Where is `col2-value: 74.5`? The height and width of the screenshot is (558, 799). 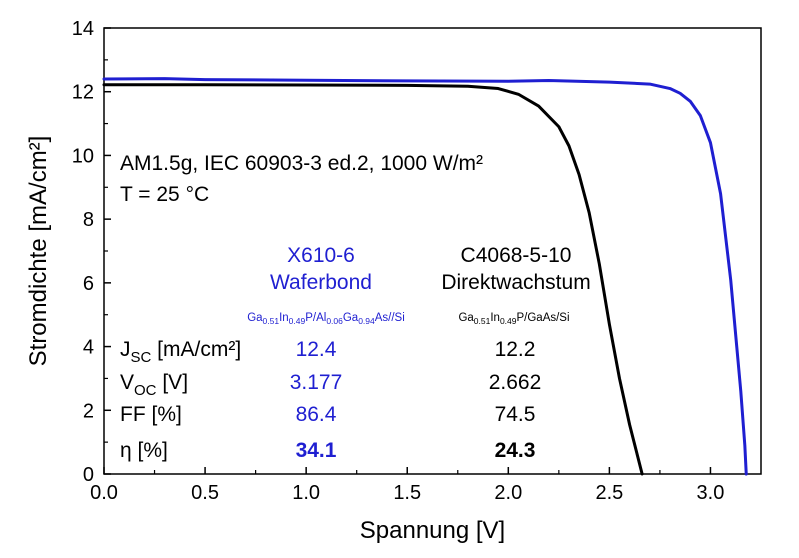
col2-value: 74.5 is located at coordinates (515, 414).